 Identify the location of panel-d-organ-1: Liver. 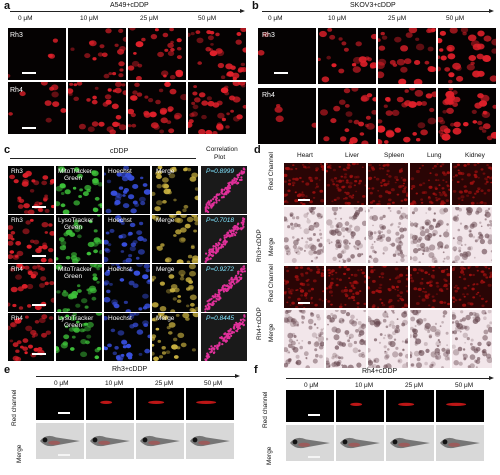
(352, 155).